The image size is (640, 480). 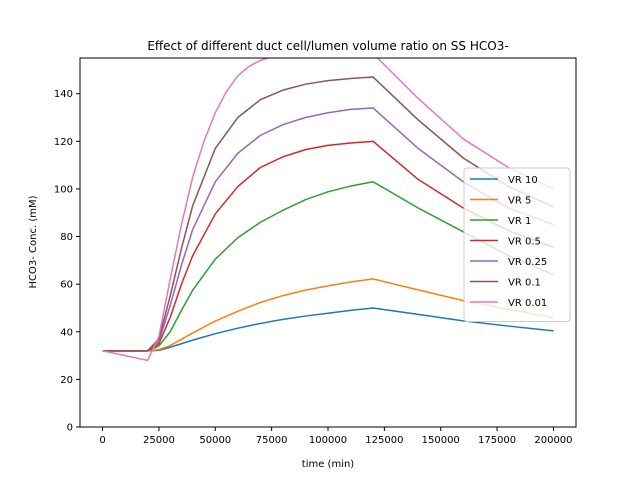 What do you see at coordinates (159, 440) in the screenshot?
I see `x-tick-label: 25000` at bounding box center [159, 440].